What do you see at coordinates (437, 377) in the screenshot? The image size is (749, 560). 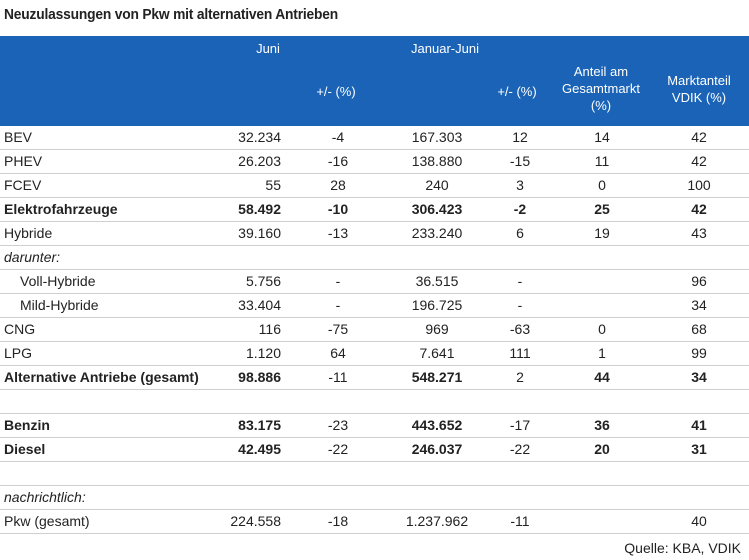 I see `cell-januar-juni: 548.271` at bounding box center [437, 377].